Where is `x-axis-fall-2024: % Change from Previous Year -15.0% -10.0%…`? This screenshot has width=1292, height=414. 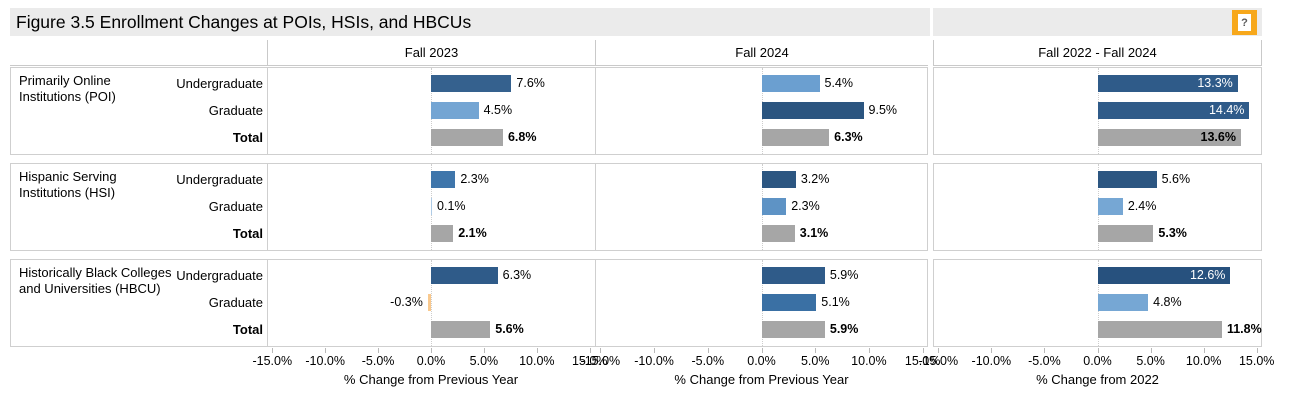 x-axis-fall-2024: % Change from Previous Year -15.0% -10.0%… is located at coordinates (760, 370).